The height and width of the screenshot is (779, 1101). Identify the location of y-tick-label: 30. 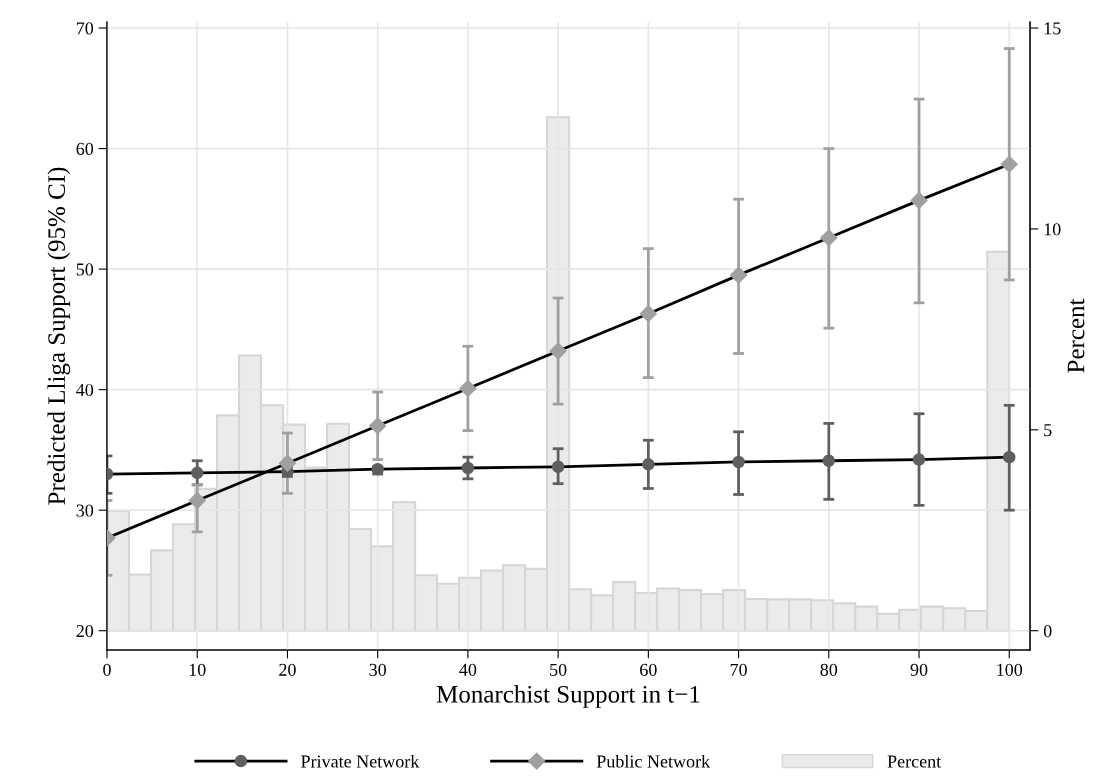
(85, 510).